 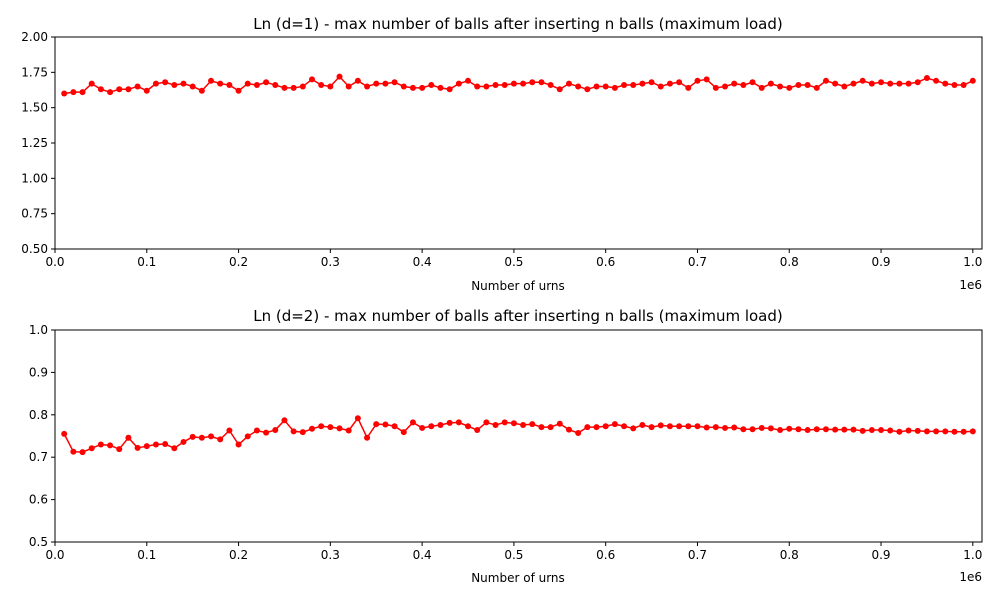 I want to click on x-axis-1: 0.0 0.1 0.2 0.3 0.4 0.5 0.6 0.7 0.8 0.9 1.0, so click(x=513, y=259).